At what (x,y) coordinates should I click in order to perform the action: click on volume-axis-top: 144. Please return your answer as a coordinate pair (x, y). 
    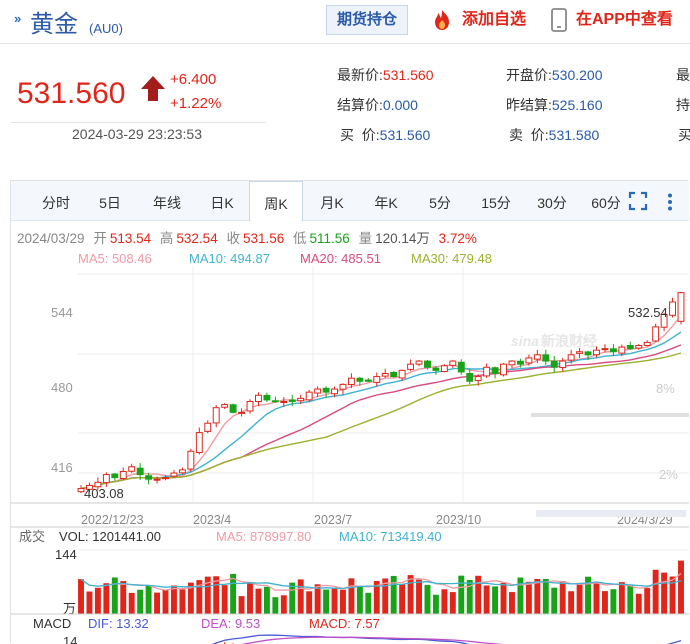
    Looking at the image, I should click on (66, 554).